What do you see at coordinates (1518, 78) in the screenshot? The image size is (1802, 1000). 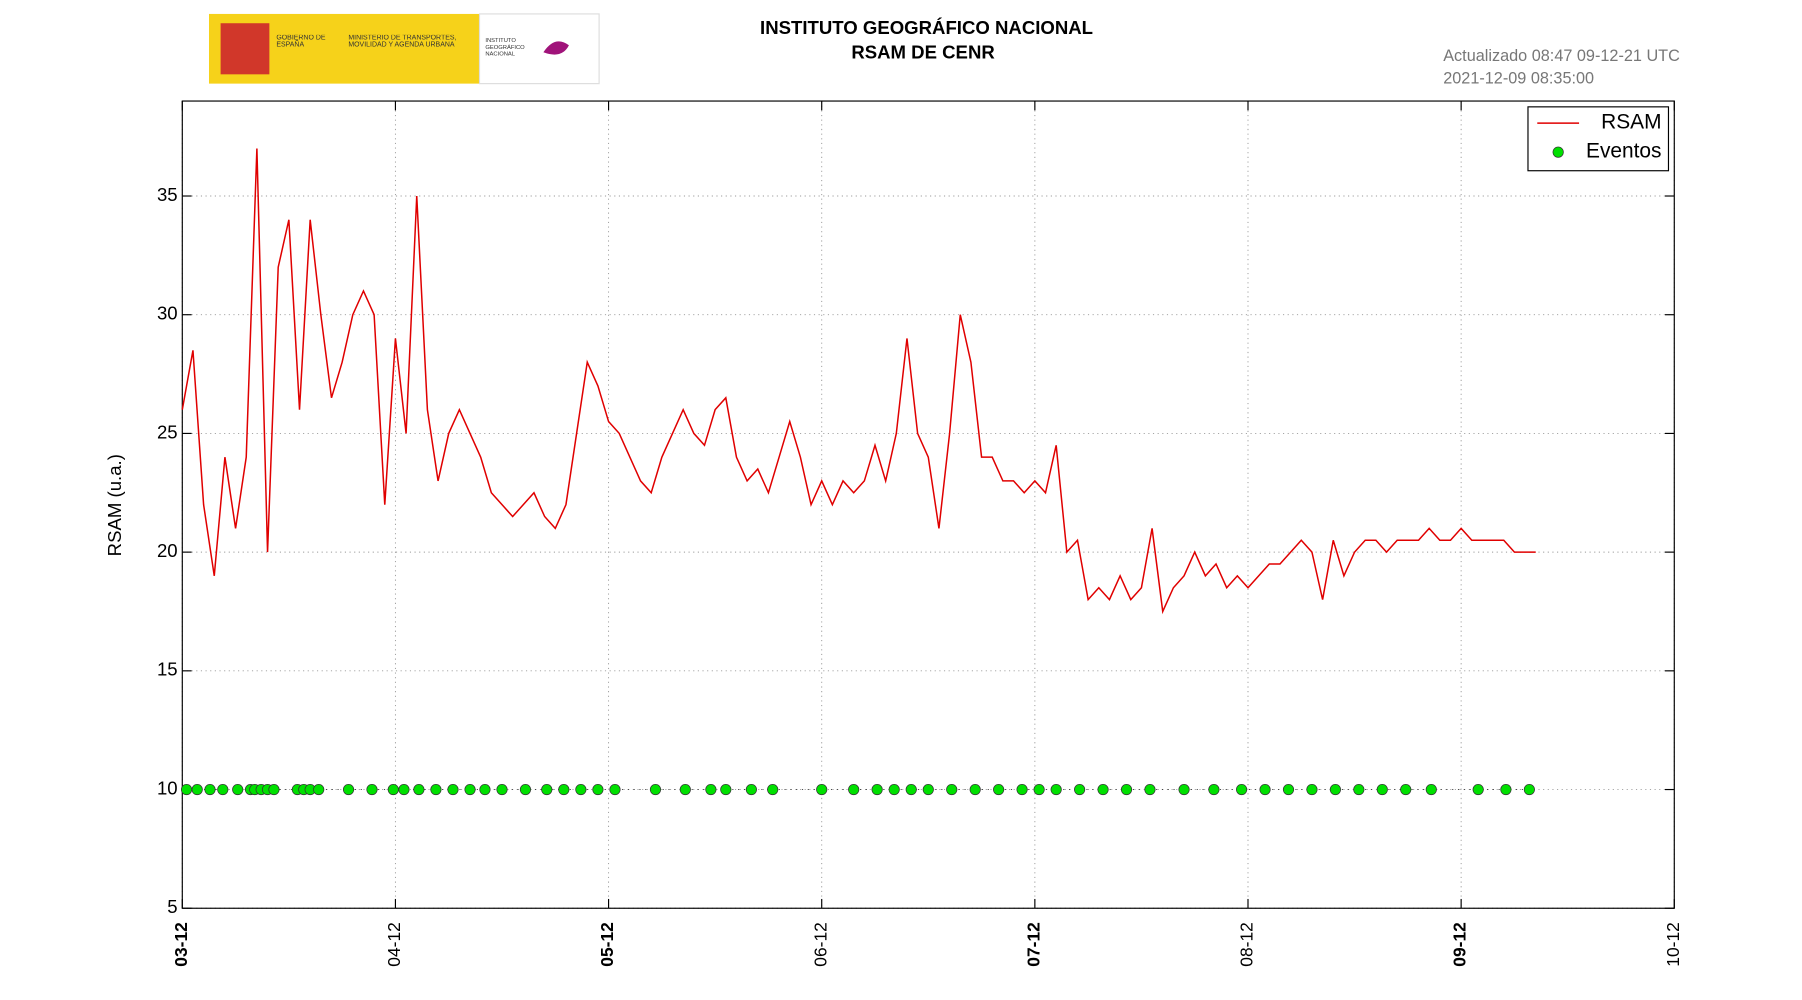 I see `timestamp: 2021-12-09 08:35:00` at bounding box center [1518, 78].